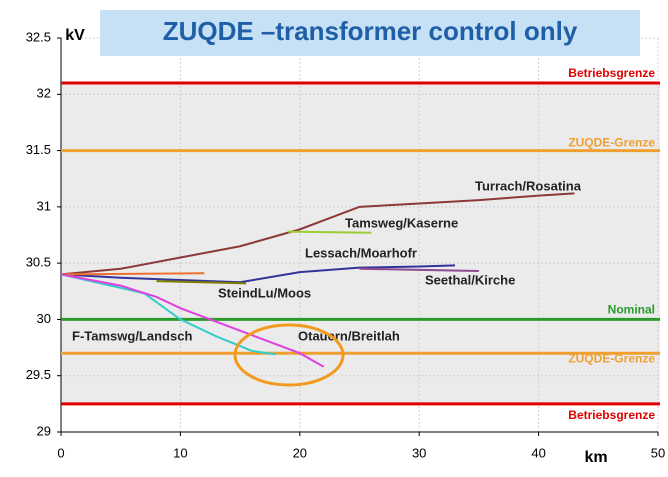 This screenshot has width=668, height=477. What do you see at coordinates (44, 430) in the screenshot?
I see `y-tick-label: 29` at bounding box center [44, 430].